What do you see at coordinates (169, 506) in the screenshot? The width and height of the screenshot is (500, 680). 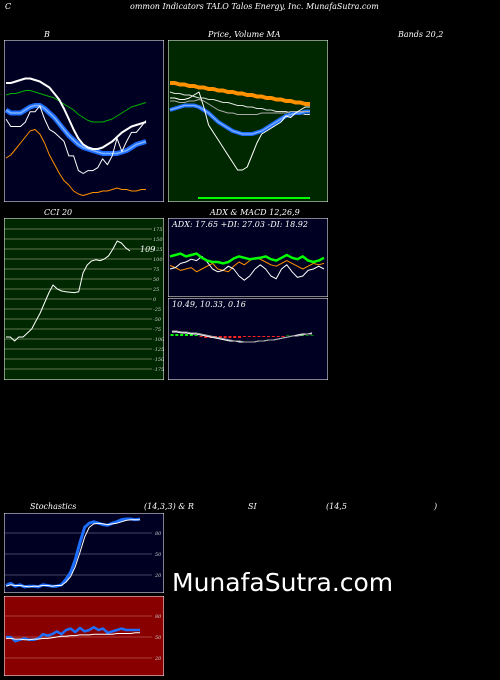 I see `stochastics-params-label: (14,3,3) & R` at bounding box center [169, 506].